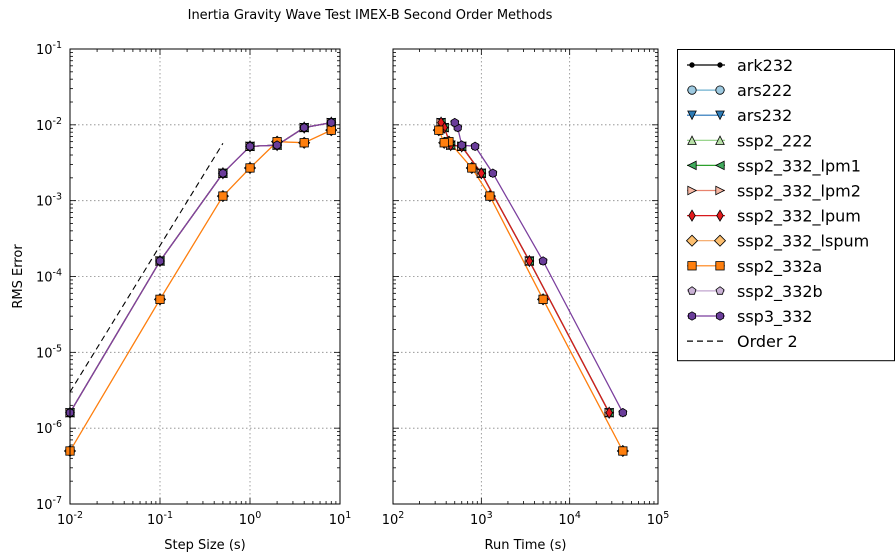  I want to click on legend-entry: Order 2, so click(742, 341).